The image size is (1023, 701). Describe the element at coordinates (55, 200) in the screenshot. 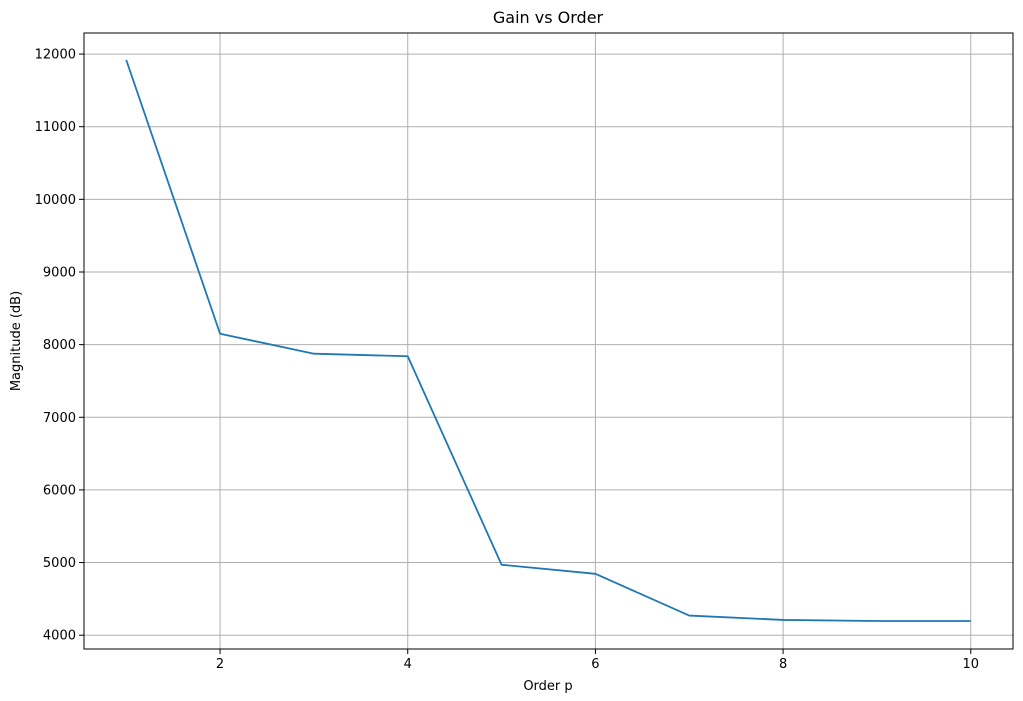

I see `y-tick-label: 10000` at that location.